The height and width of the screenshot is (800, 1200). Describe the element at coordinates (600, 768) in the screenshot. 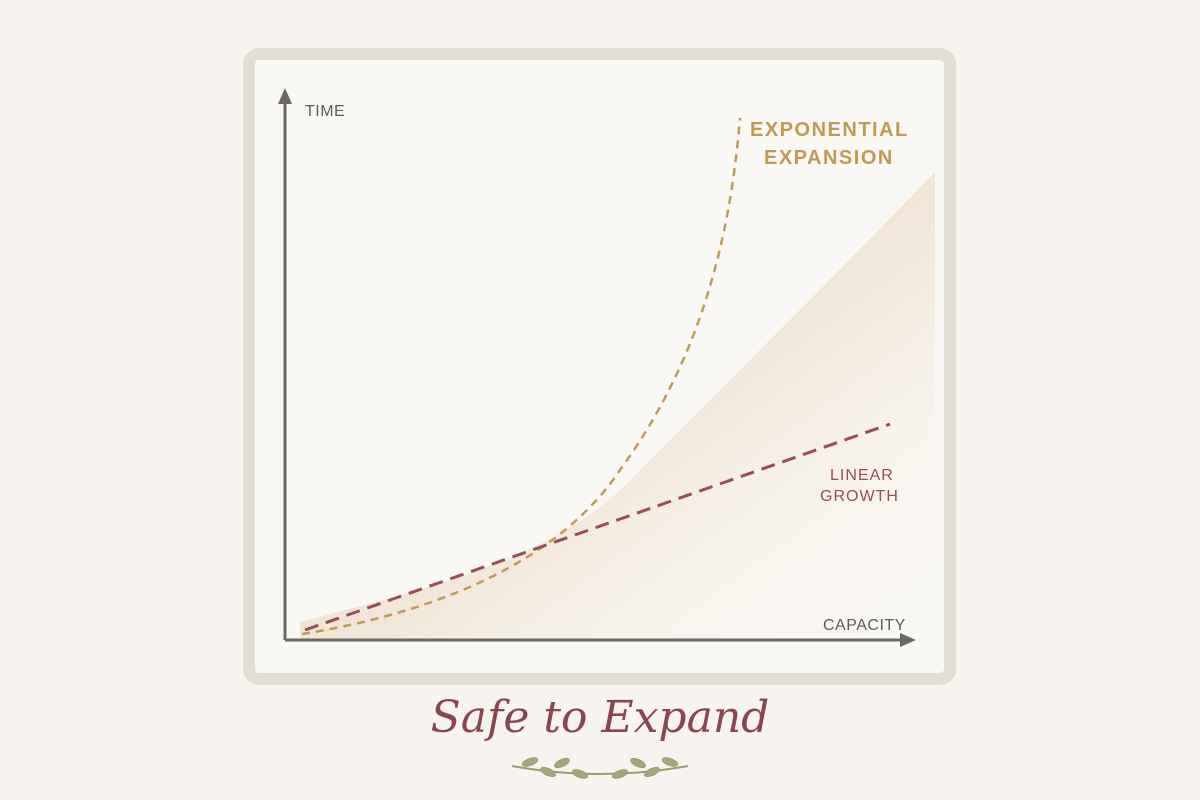

I see `laurel-divider-icon` at that location.